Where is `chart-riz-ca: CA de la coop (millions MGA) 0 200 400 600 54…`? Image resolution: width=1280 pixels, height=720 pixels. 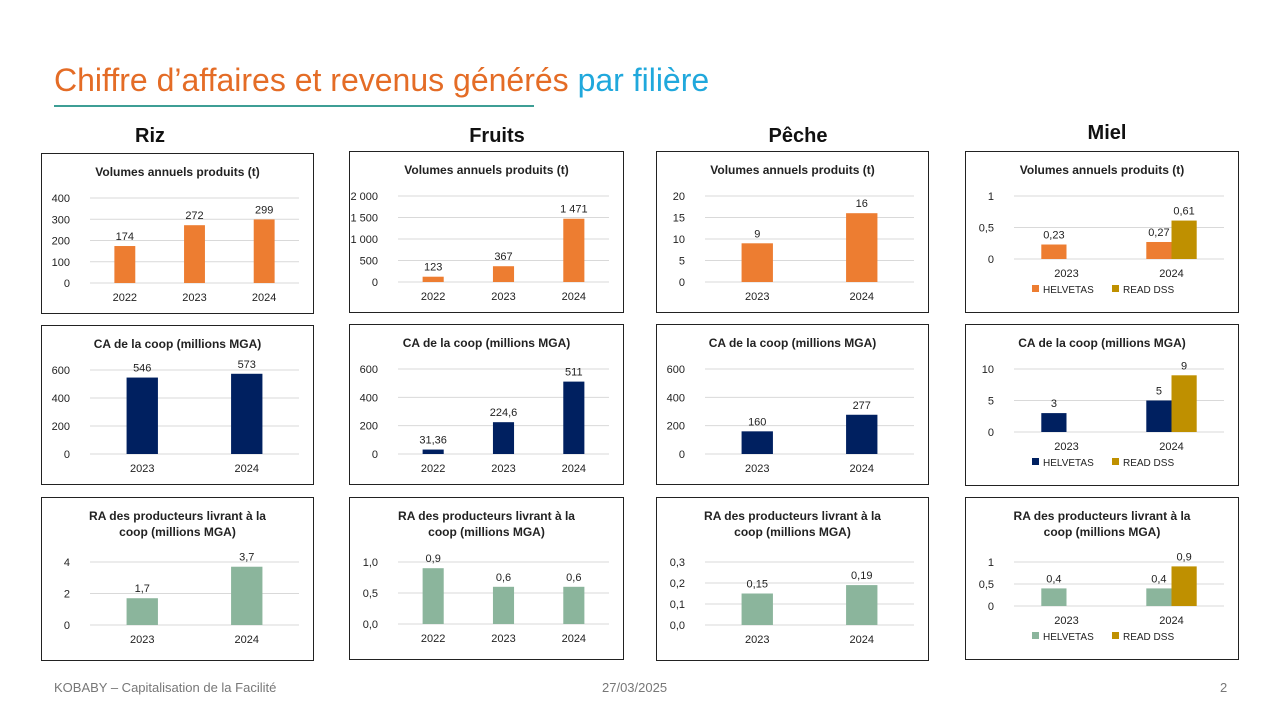
chart-riz-ca: CA de la coop (millions MGA) 0 200 400 600 54… is located at coordinates (177, 405).